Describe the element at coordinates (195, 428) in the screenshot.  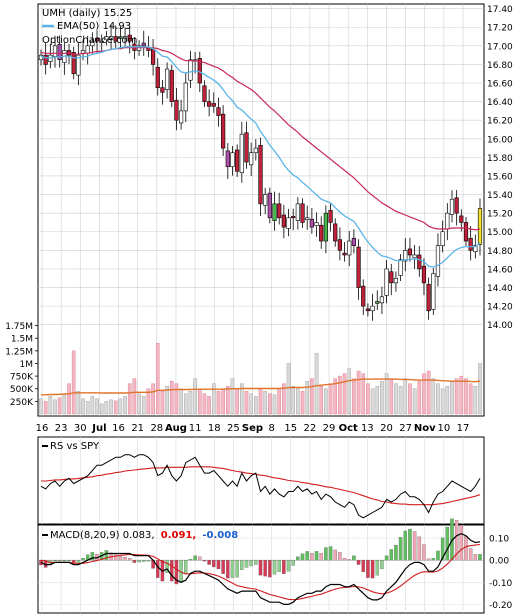
I see `x-tick-label: 11` at that location.